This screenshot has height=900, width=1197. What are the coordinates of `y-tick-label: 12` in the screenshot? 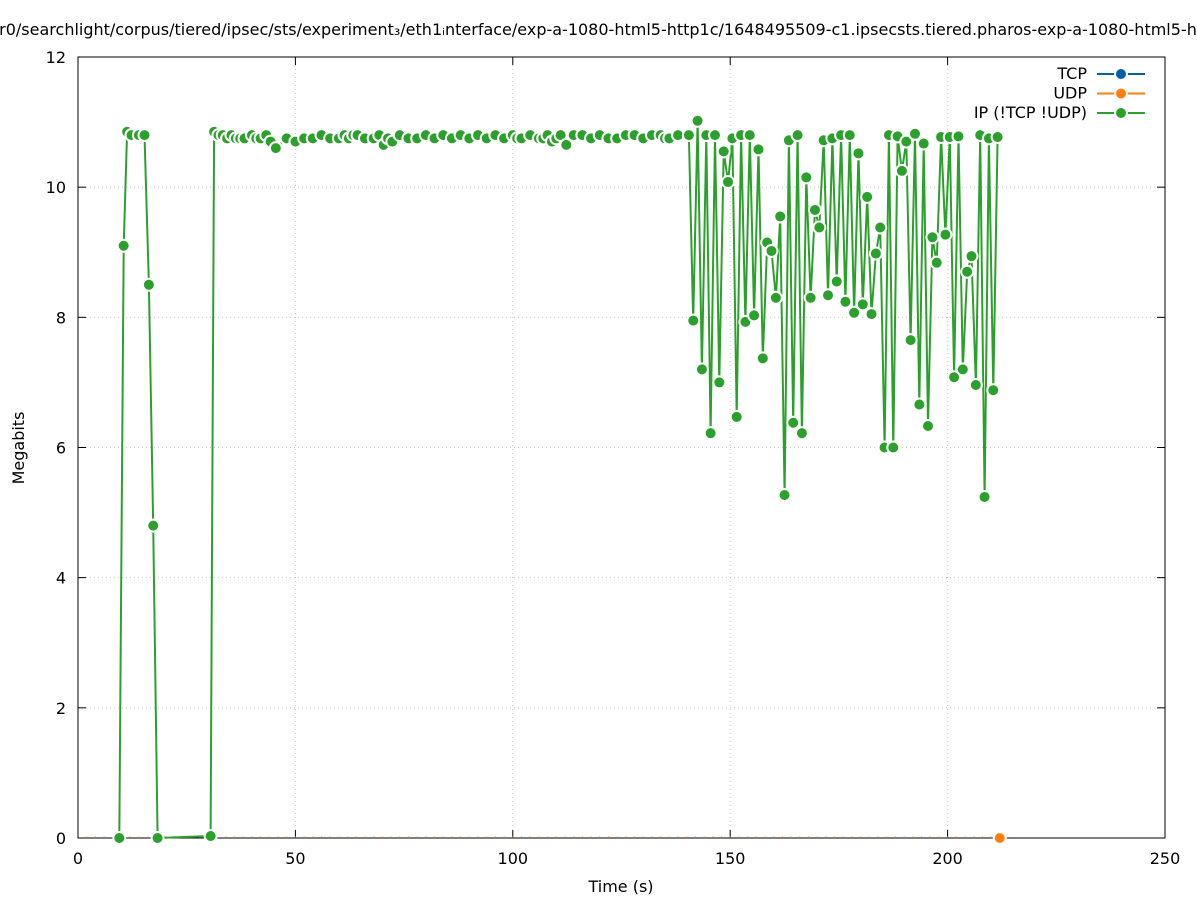 It's located at (56, 57).